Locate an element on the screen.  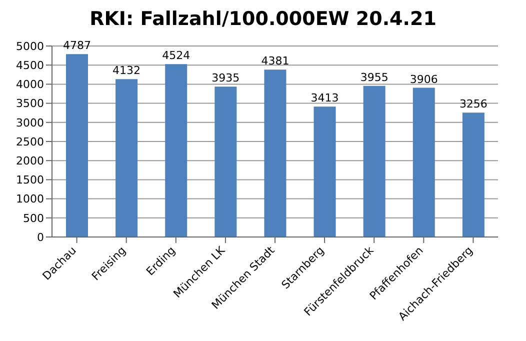
y-tick-label: 4500 is located at coordinates (30, 65).